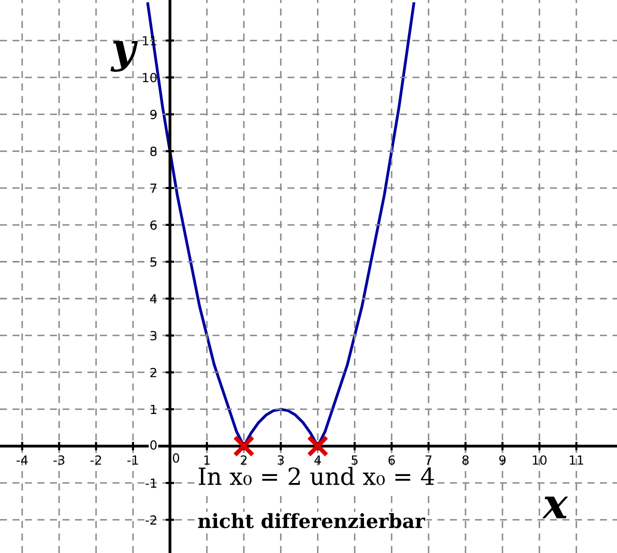  Describe the element at coordinates (153, 335) in the screenshot. I see `y-tick-label: 3` at that location.